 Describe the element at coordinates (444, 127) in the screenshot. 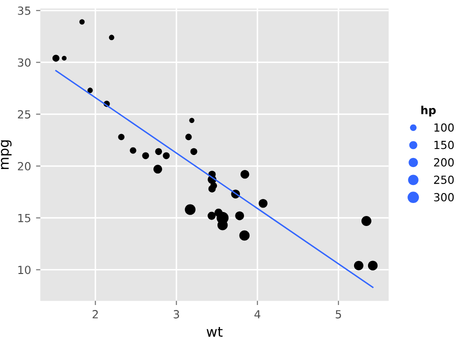

I see `legend-label: 100` at that location.